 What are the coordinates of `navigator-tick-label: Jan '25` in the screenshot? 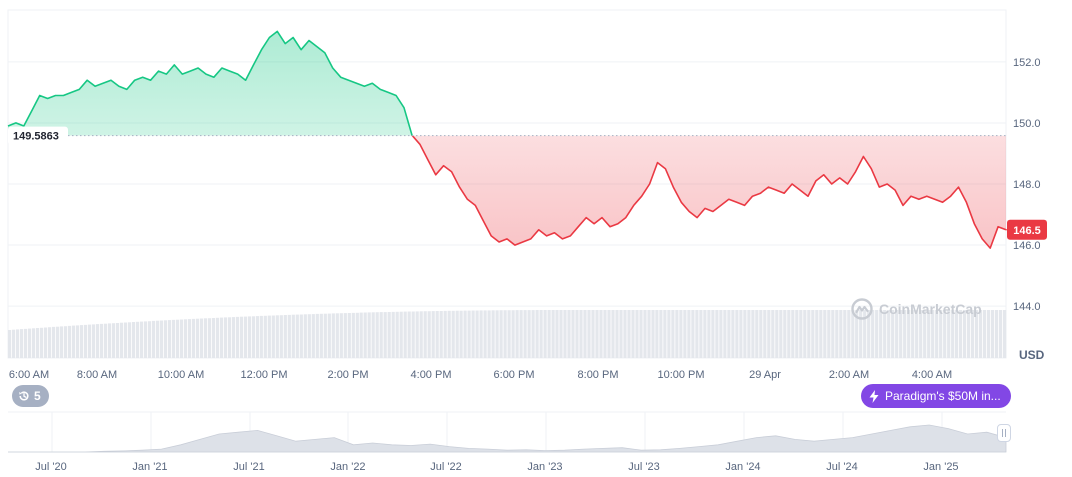 It's located at (940, 467).